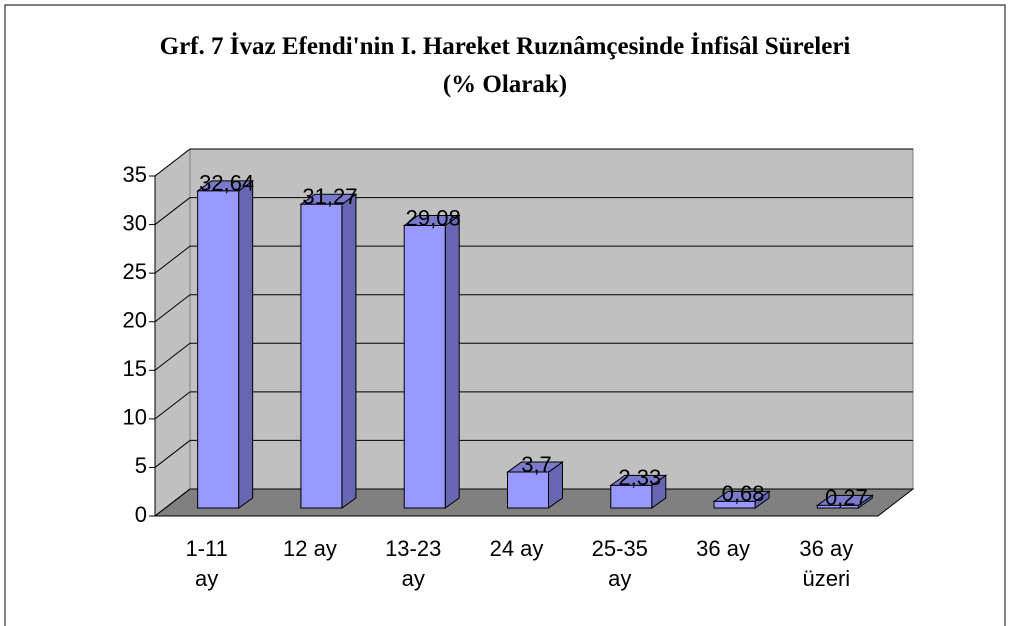 The width and height of the screenshot is (1011, 626). I want to click on y-tick-label: 25, so click(135, 271).